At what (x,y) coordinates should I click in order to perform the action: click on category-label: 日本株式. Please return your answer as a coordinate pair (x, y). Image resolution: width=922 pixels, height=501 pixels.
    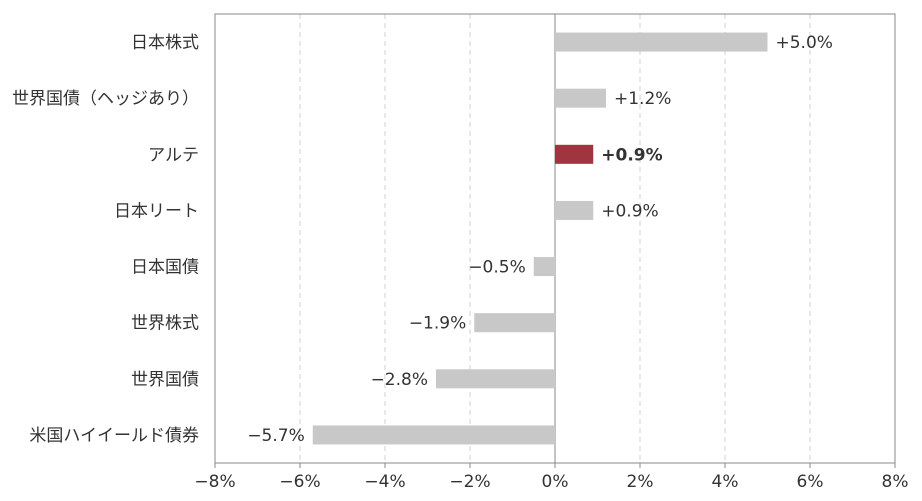
    Looking at the image, I should click on (165, 43).